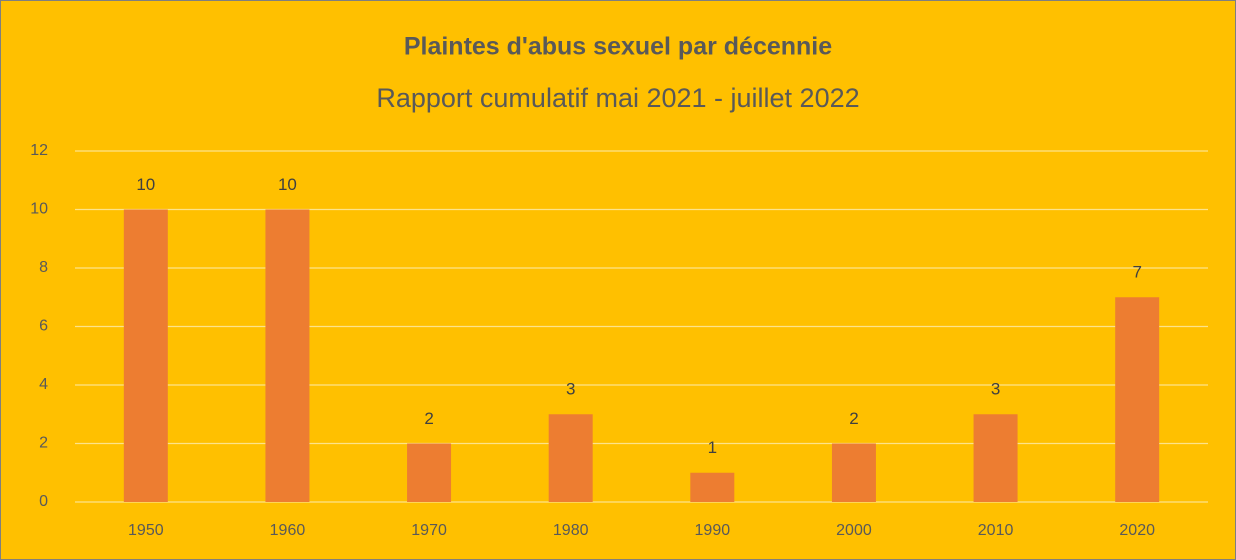 This screenshot has width=1236, height=560. I want to click on x-tick-label: 2020, so click(1137, 530).